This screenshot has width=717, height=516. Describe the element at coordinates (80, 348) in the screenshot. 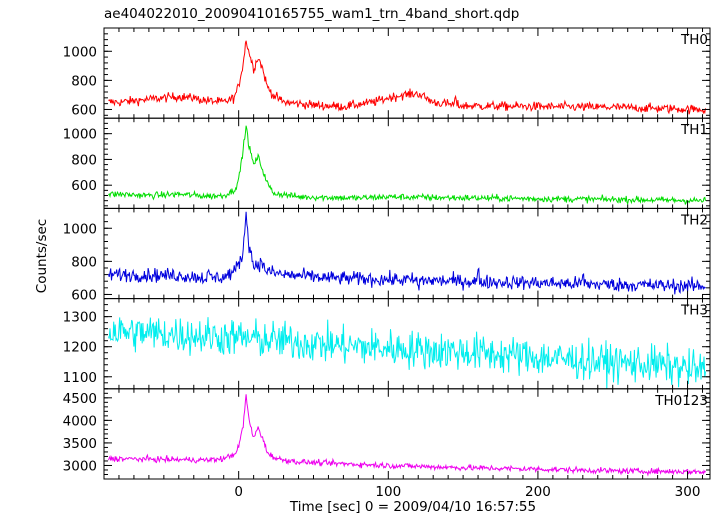

I see `y-tick-label: 1200` at that location.